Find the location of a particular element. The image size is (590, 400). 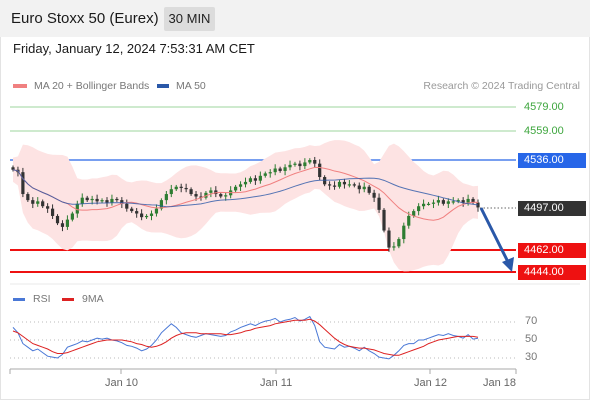

level-r1: 4559.00 is located at coordinates (544, 131).